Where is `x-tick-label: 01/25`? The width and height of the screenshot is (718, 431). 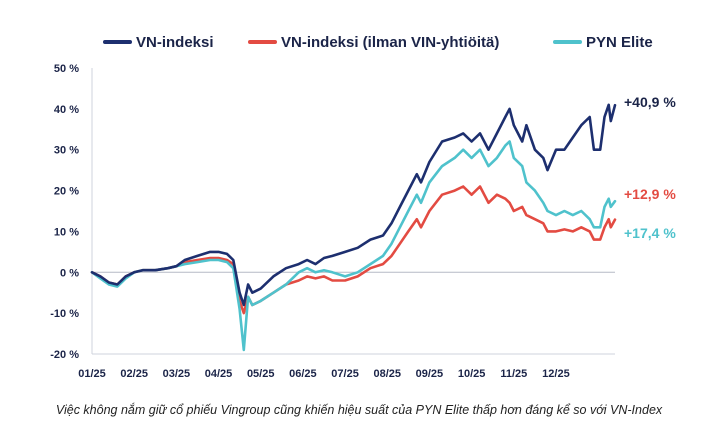
x-tick-label: 01/25 is located at coordinates (92, 374).